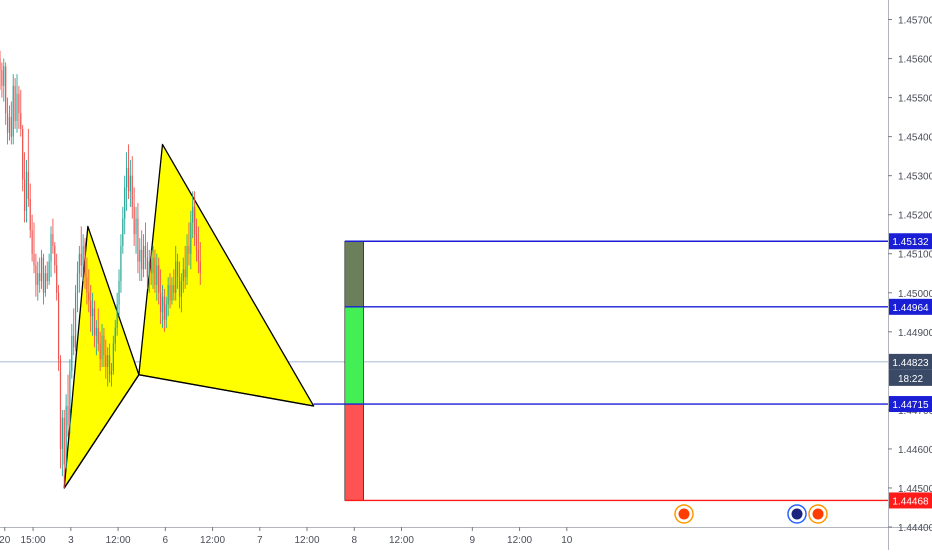 This screenshot has height=555, width=932. What do you see at coordinates (915, 450) in the screenshot?
I see `price-tick-label: 1.44600` at bounding box center [915, 450].